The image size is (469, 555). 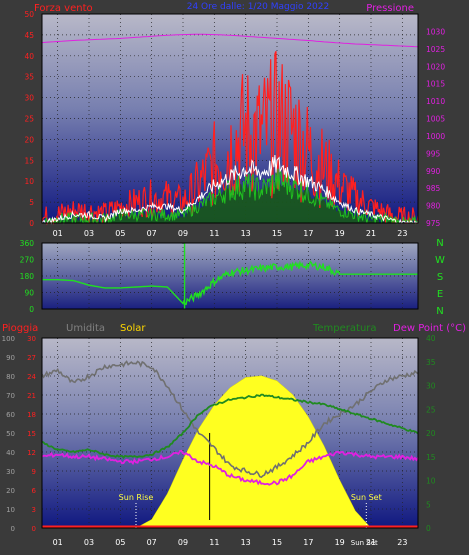 I want to click on y-tick-label-pressure: 990, so click(x=433, y=171).